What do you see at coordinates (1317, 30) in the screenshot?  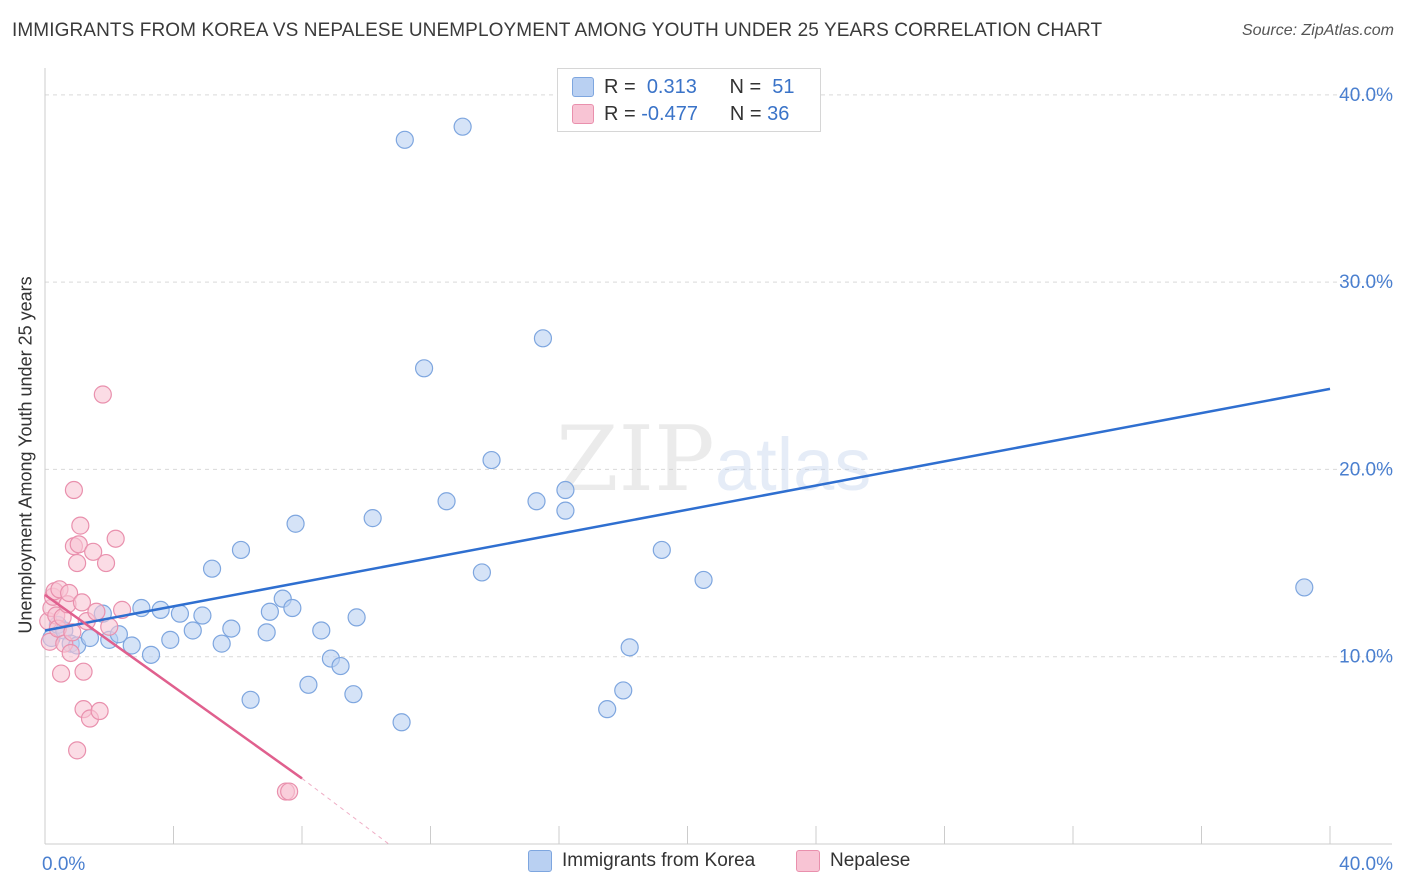 I see `source-label: Source: ZipAtlas.com` at bounding box center [1317, 30].